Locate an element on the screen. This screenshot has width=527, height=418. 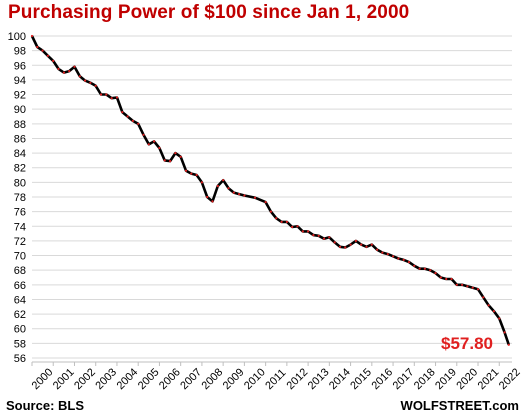
x-tick-label: 2007 is located at coordinates (191, 379).